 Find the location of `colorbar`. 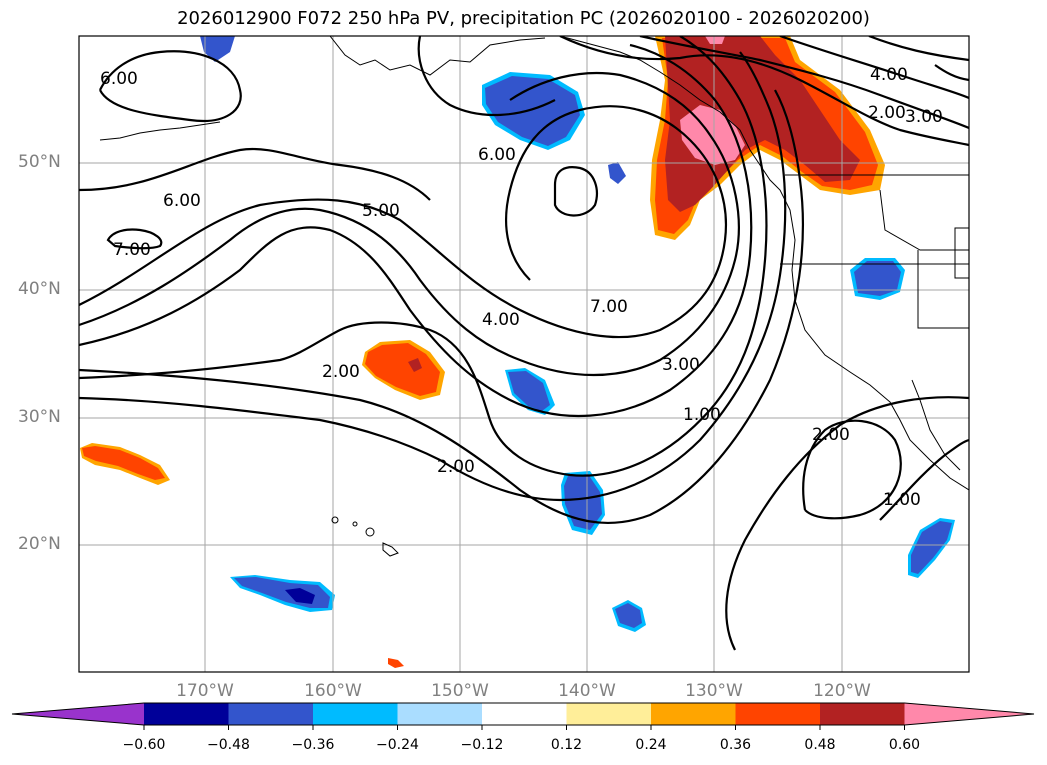

colorbar is located at coordinates (523, 716).